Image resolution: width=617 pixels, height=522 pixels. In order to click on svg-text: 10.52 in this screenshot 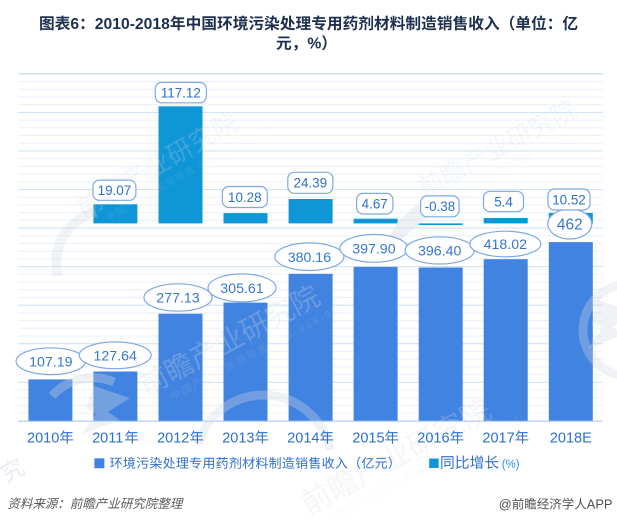, I will do `click(569, 199)`.